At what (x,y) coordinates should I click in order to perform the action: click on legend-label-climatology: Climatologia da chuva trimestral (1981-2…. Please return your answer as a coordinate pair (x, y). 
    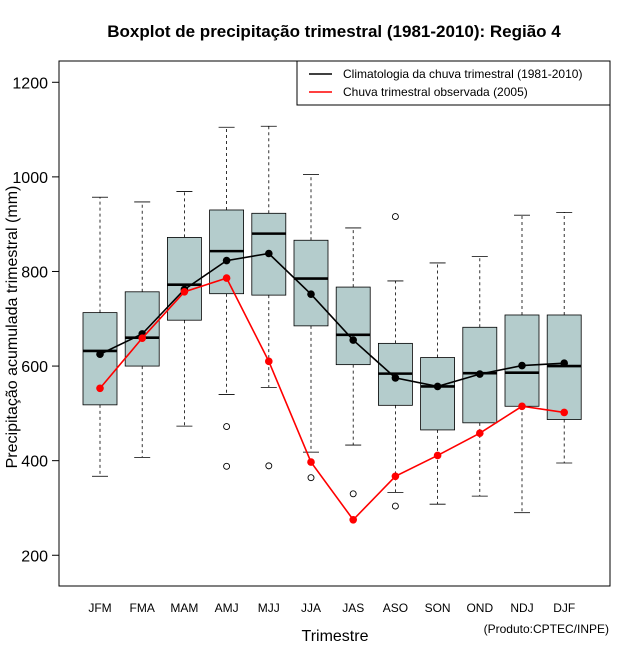
    Looking at the image, I should click on (462, 74).